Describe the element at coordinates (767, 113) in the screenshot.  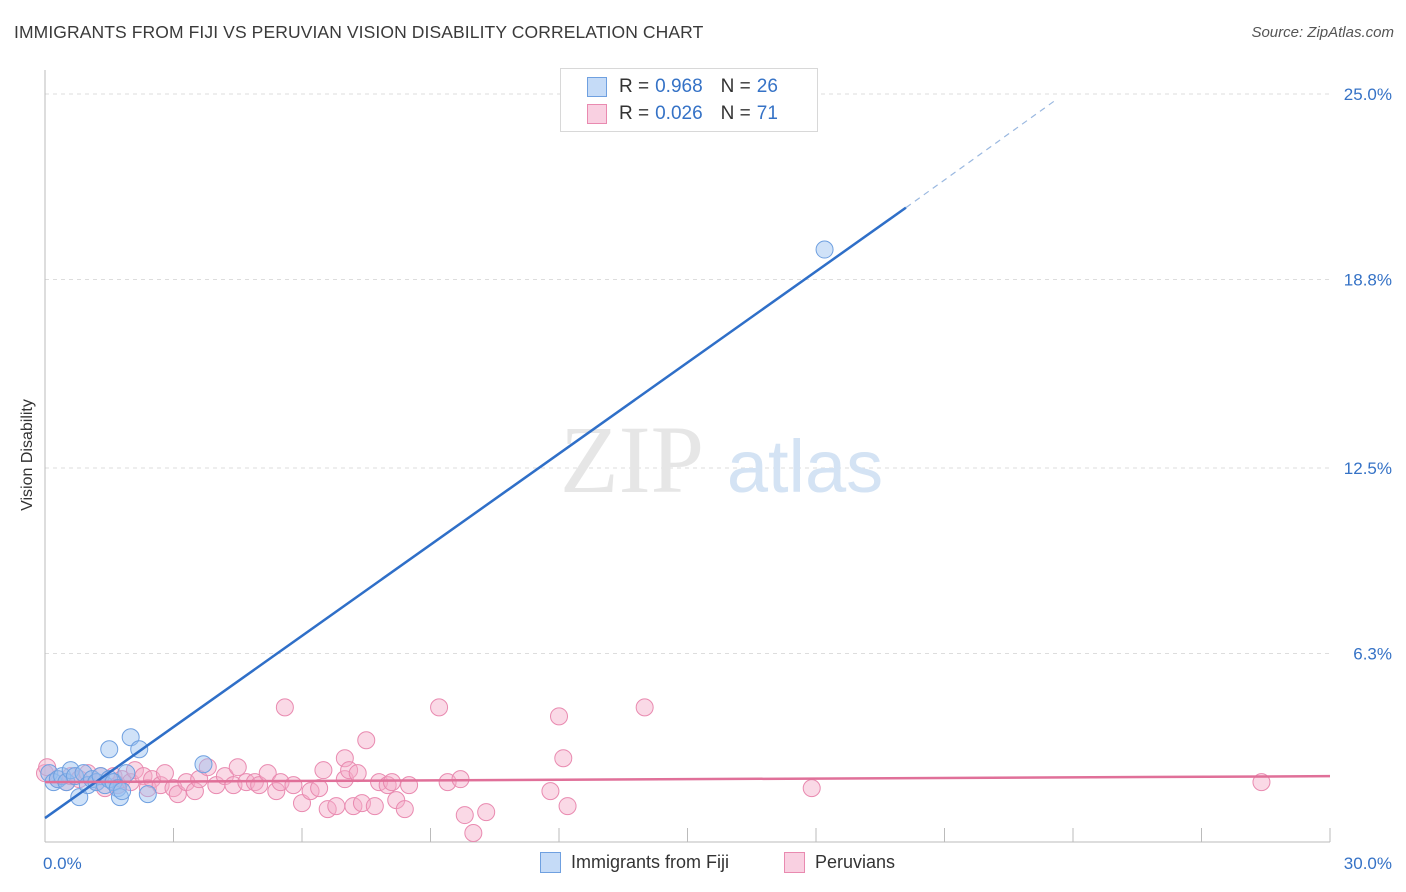
I see `peru-n-value: 71` at that location.